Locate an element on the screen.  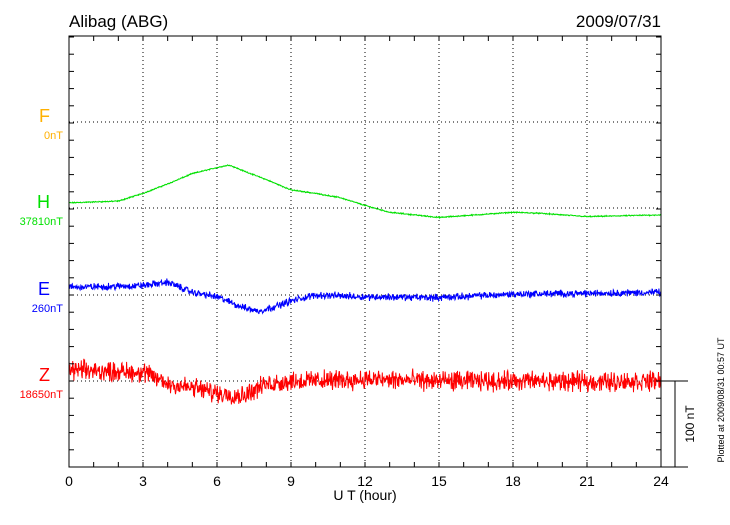
series-baseline-Z: 18650nT is located at coordinates (42, 395).